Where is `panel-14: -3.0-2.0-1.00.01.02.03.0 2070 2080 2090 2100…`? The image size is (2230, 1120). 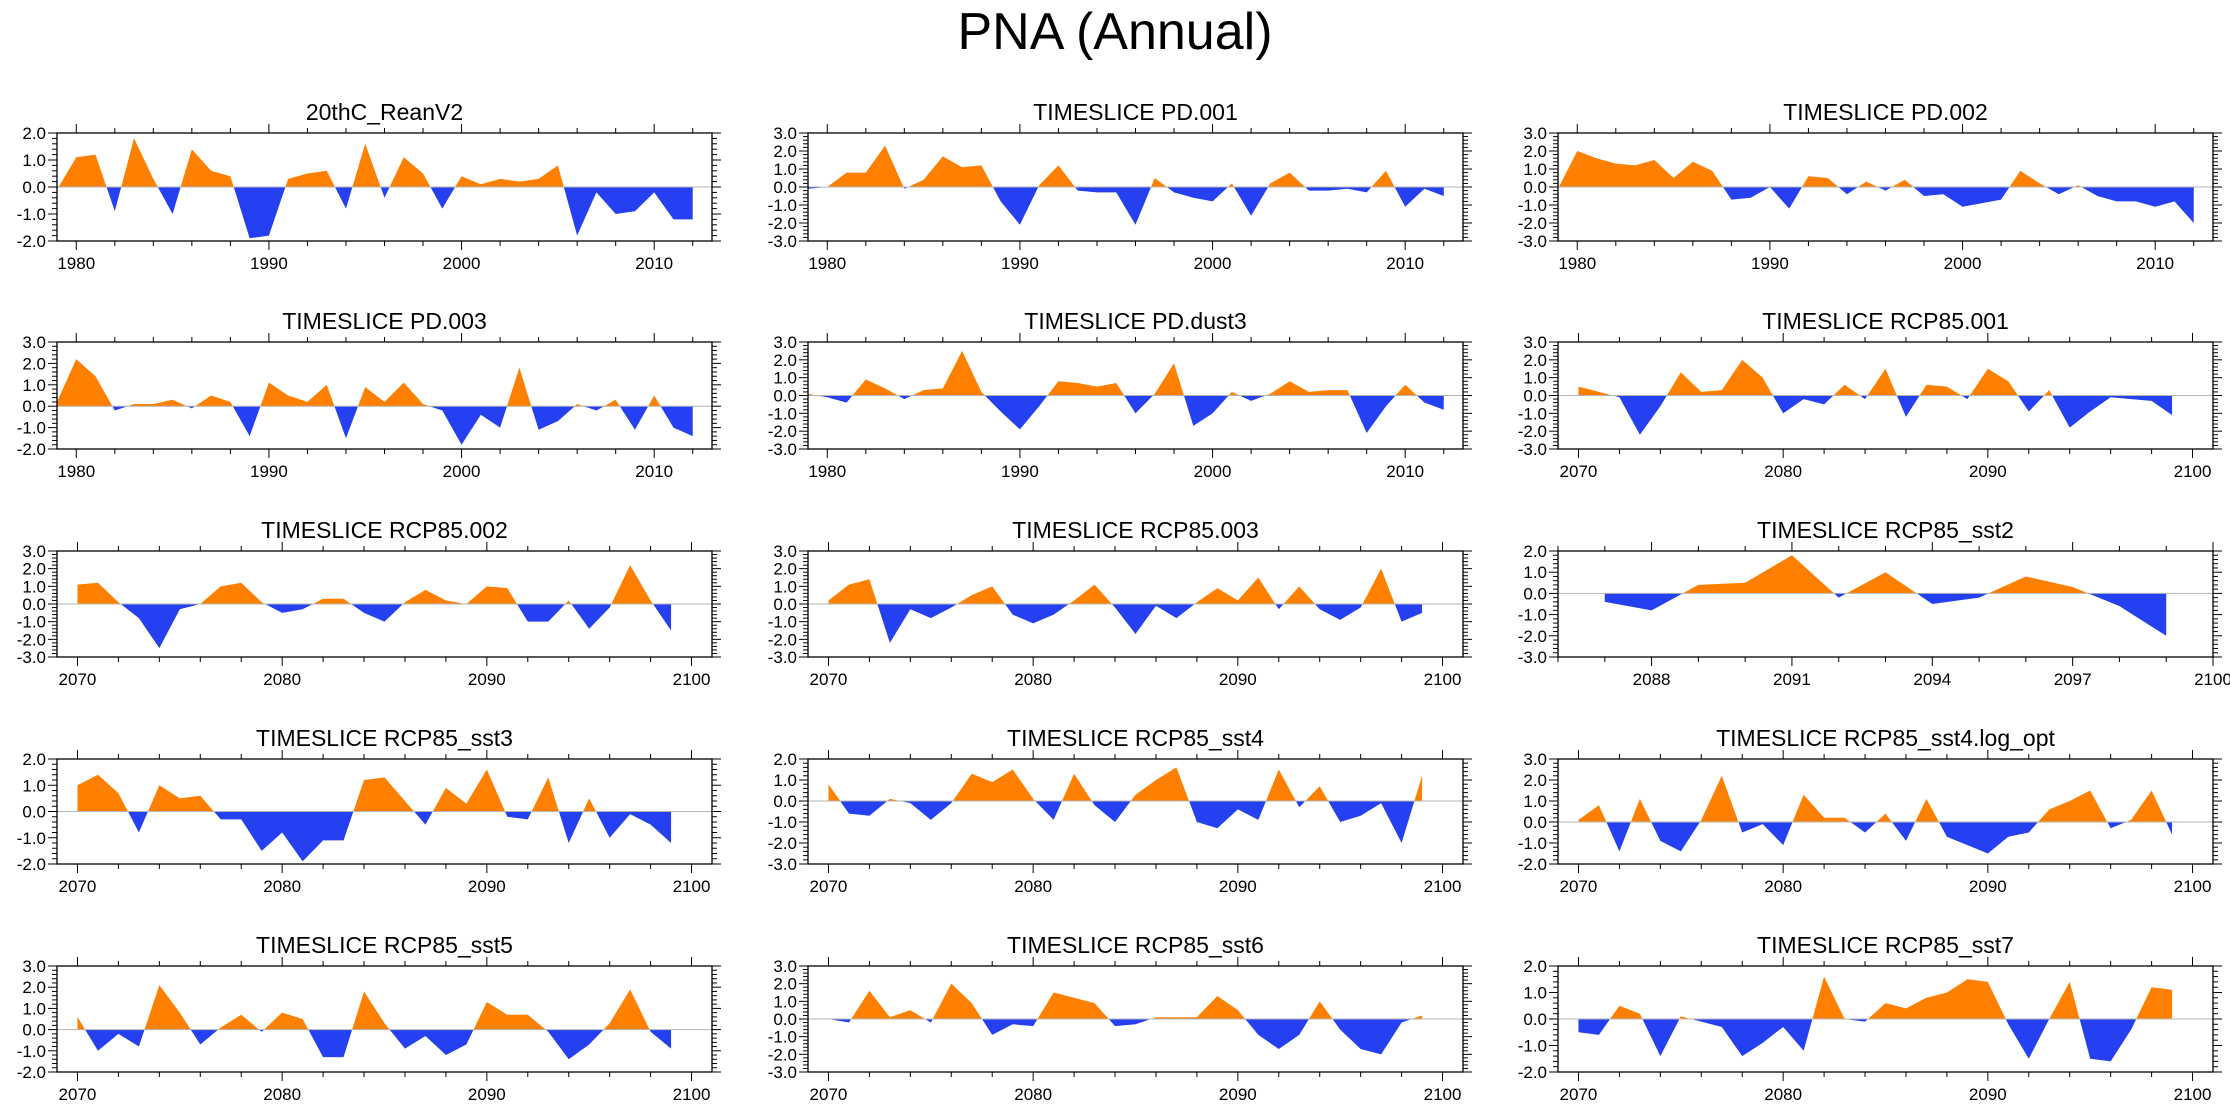 panel-14: -3.0-2.0-1.00.01.02.03.0 2070 2080 2090 2100… is located at coordinates (1120, 1018).